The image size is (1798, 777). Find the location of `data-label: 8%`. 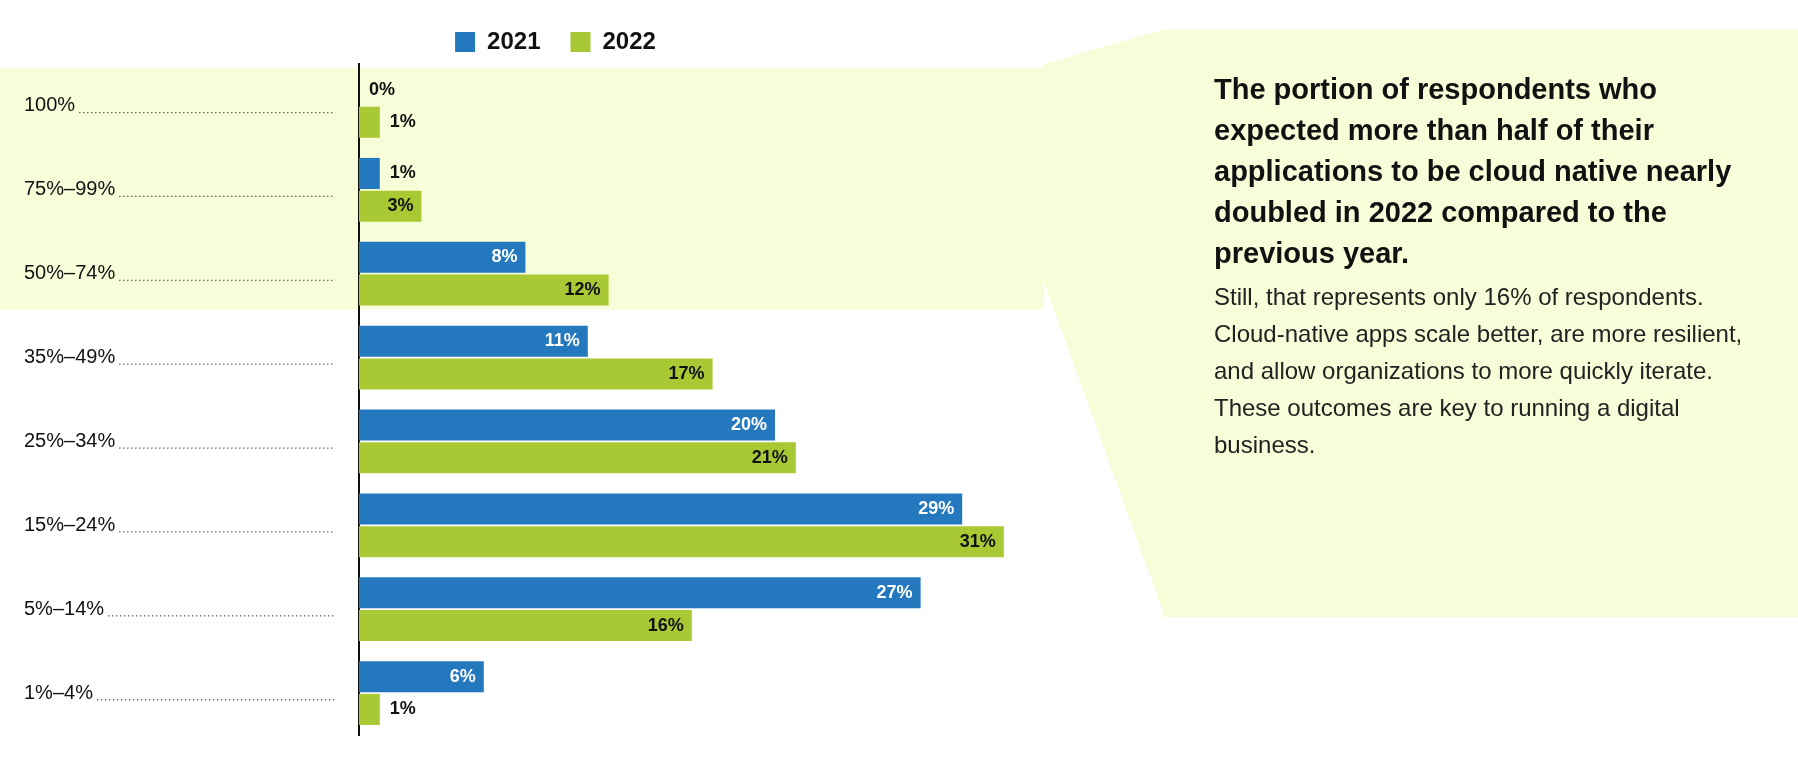

data-label: 8% is located at coordinates (504, 256).